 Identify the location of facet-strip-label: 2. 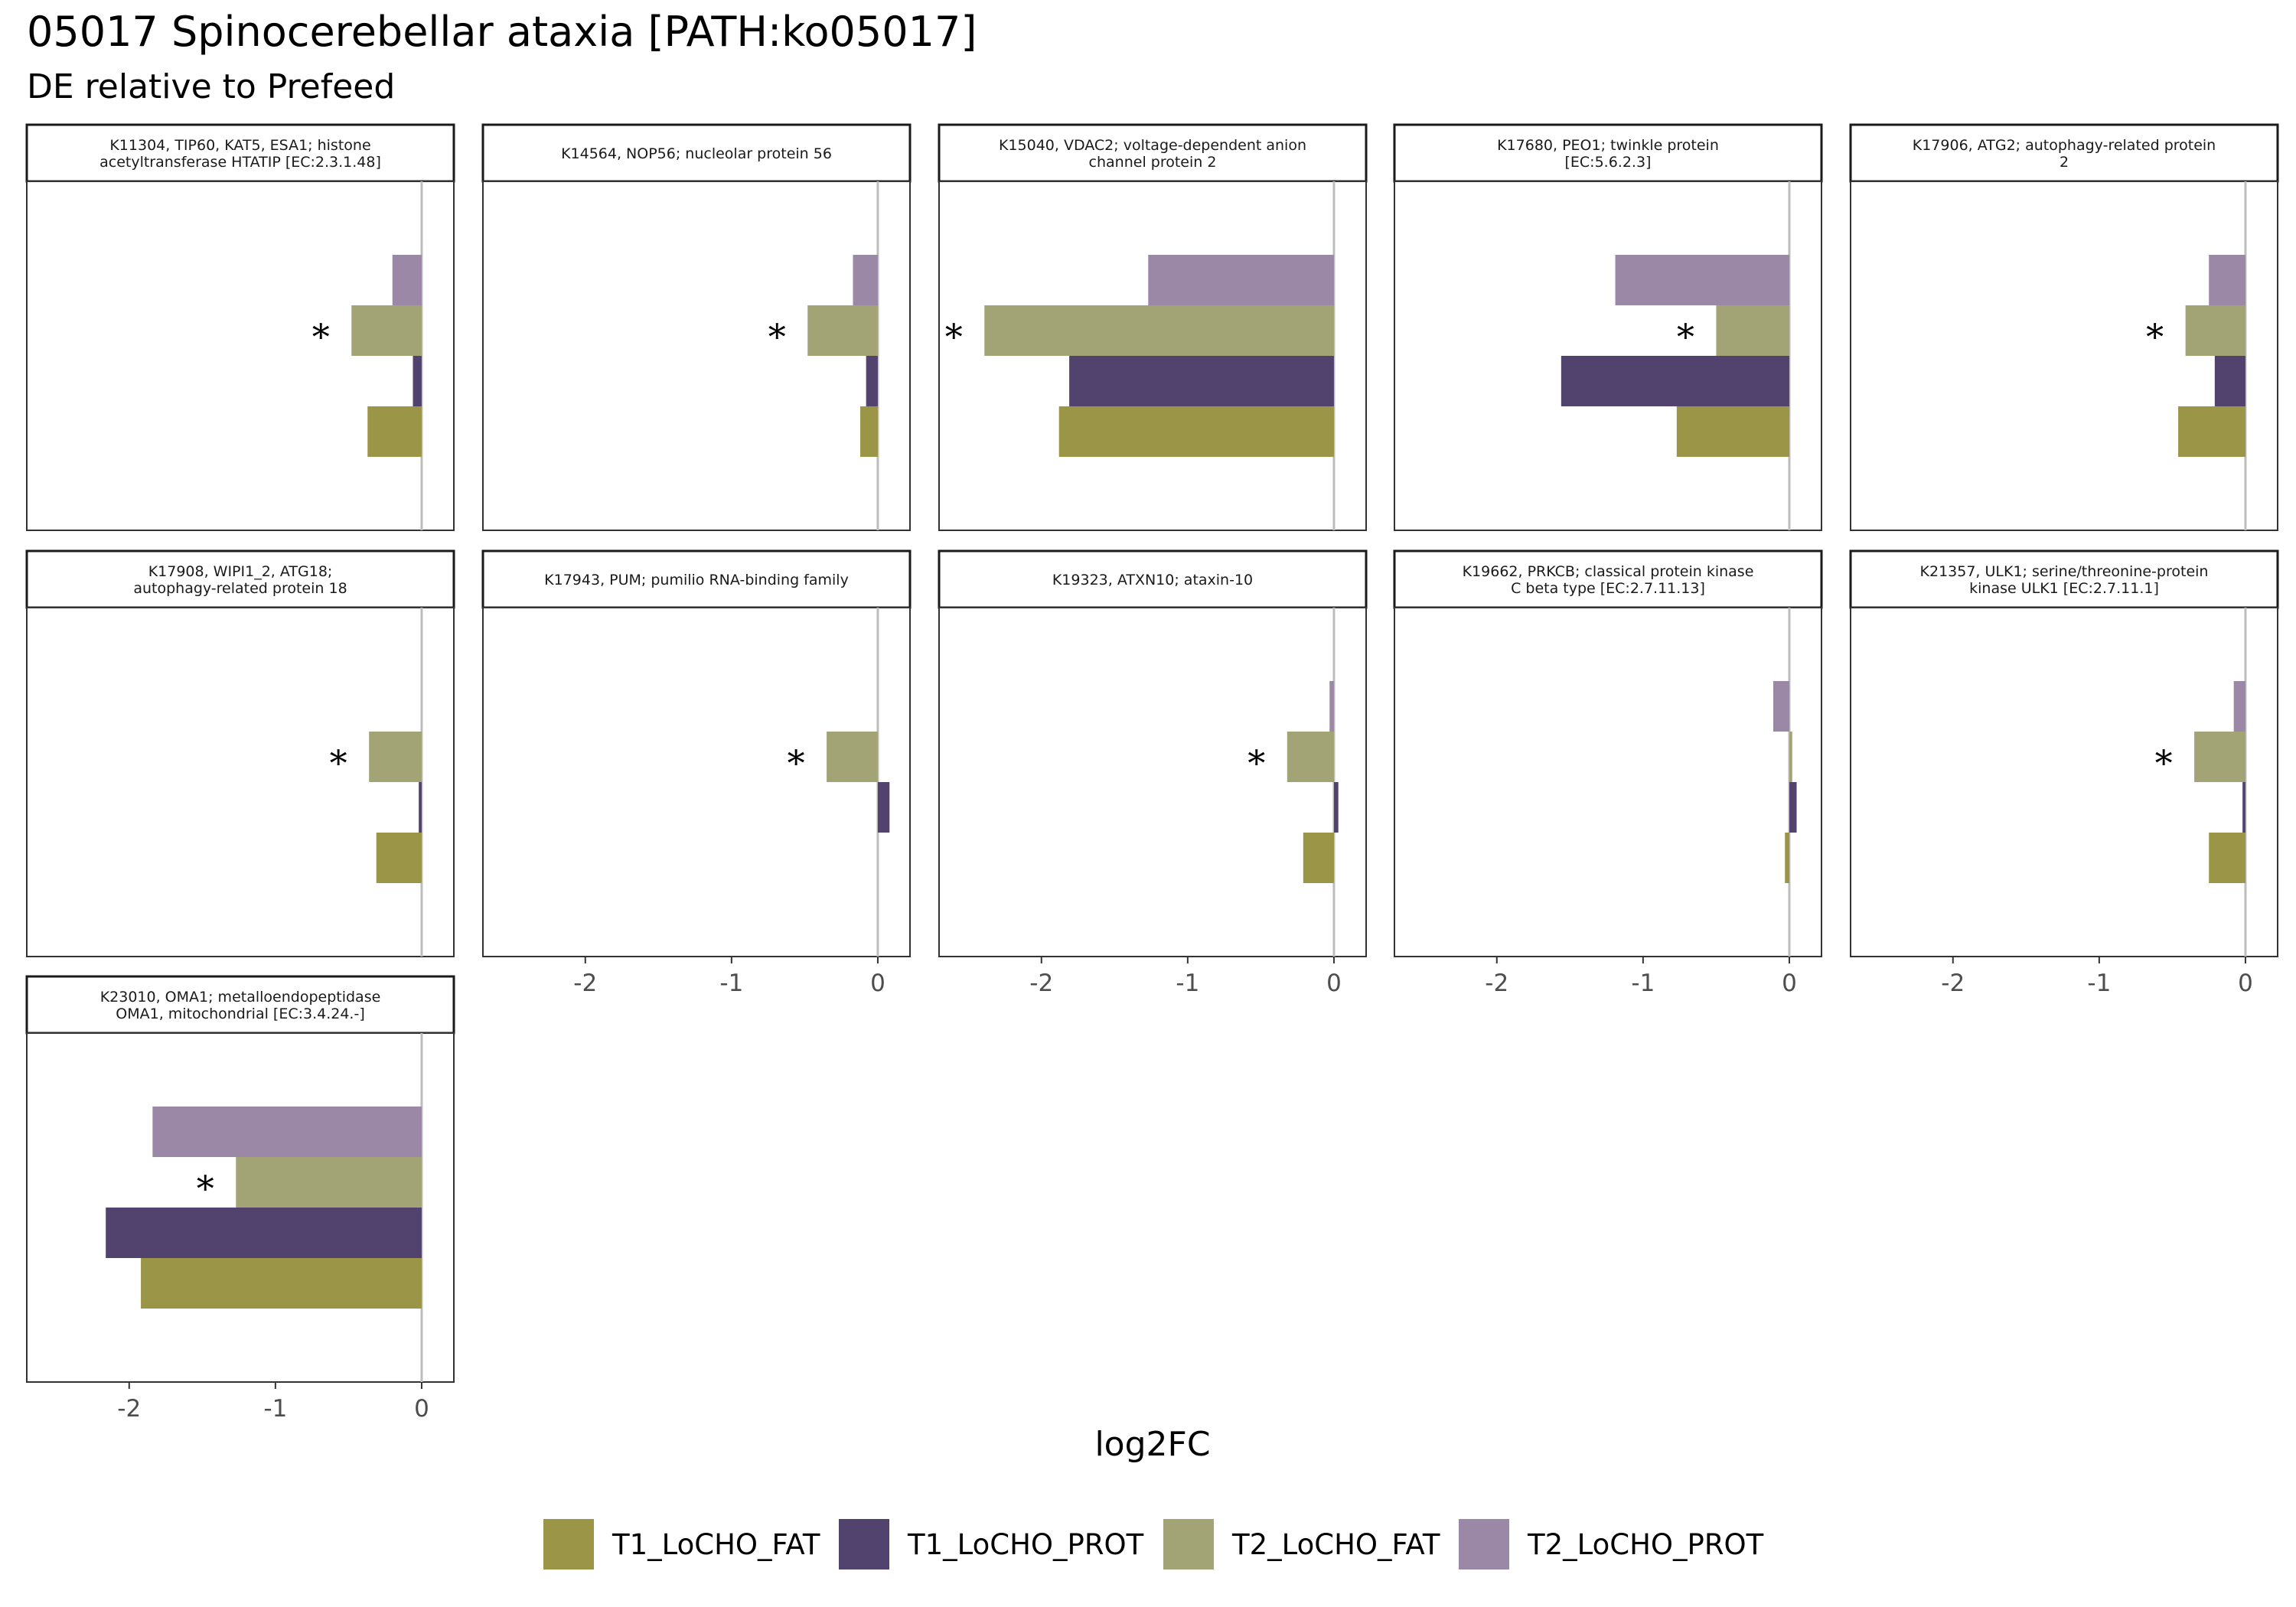
(2064, 162).